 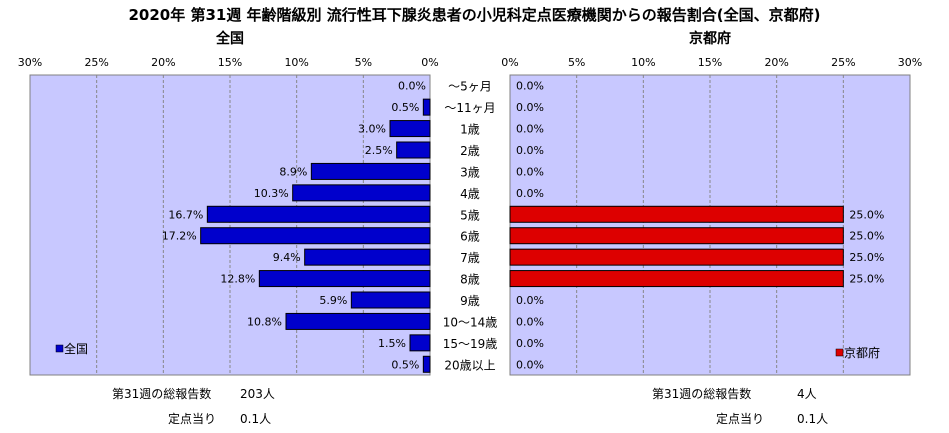 I want to click on category-label: 2歳, so click(x=470, y=151).